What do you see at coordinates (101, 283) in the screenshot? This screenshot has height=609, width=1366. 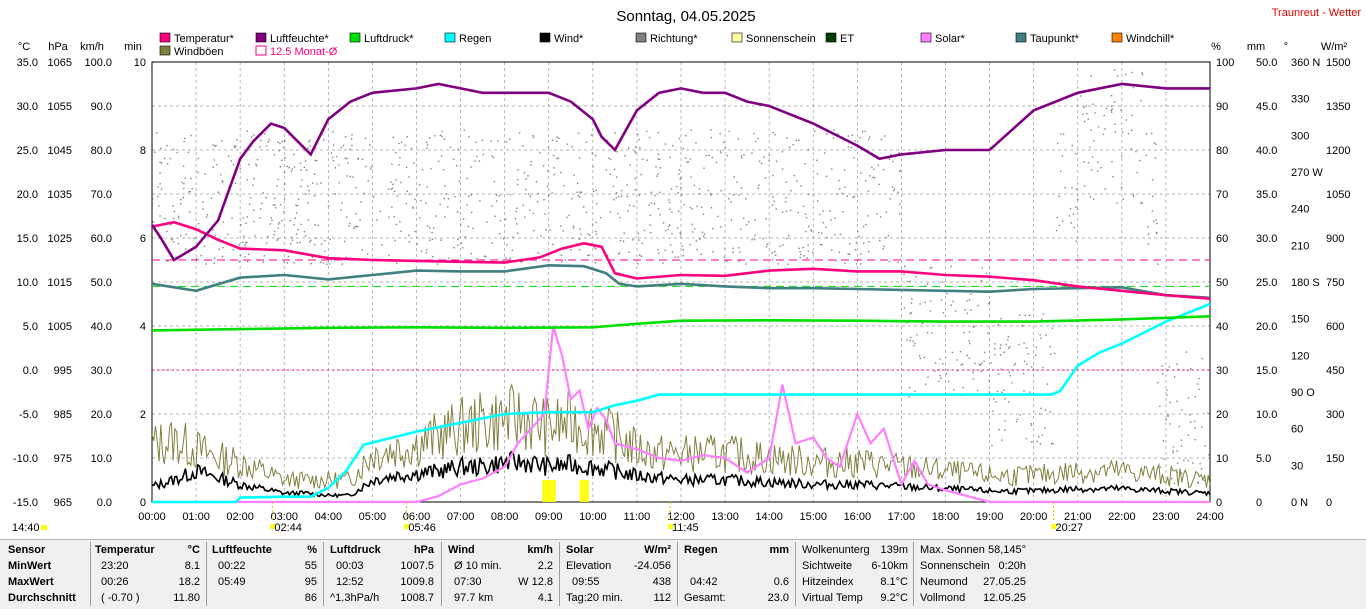 I see `axis-tick-label: 50.0` at bounding box center [101, 283].